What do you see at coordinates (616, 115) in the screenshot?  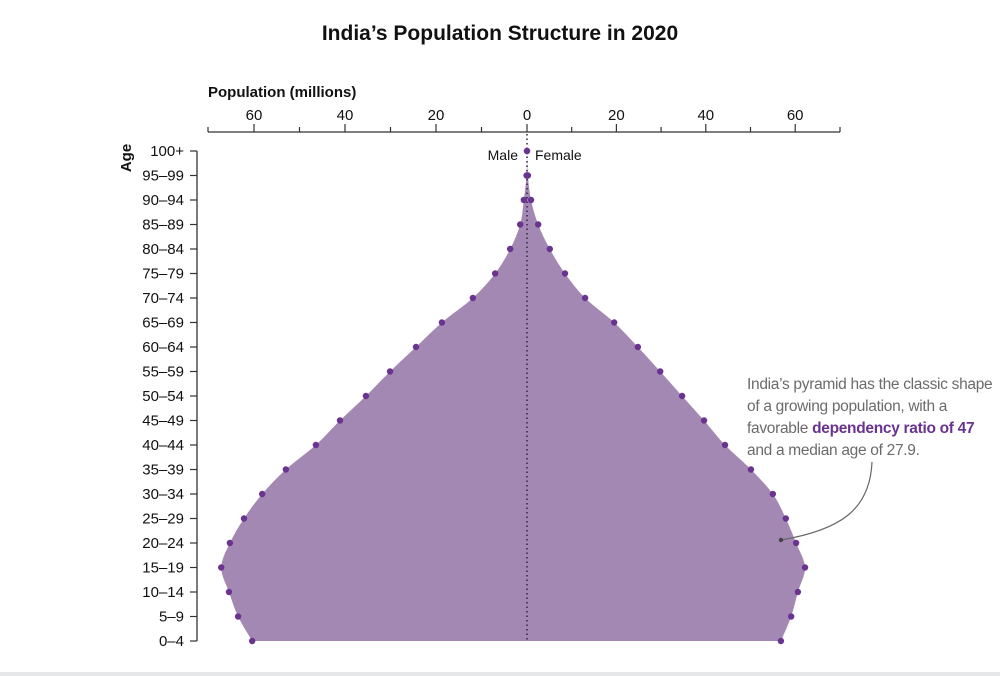 I see `x-tick-label-right: 20` at bounding box center [616, 115].